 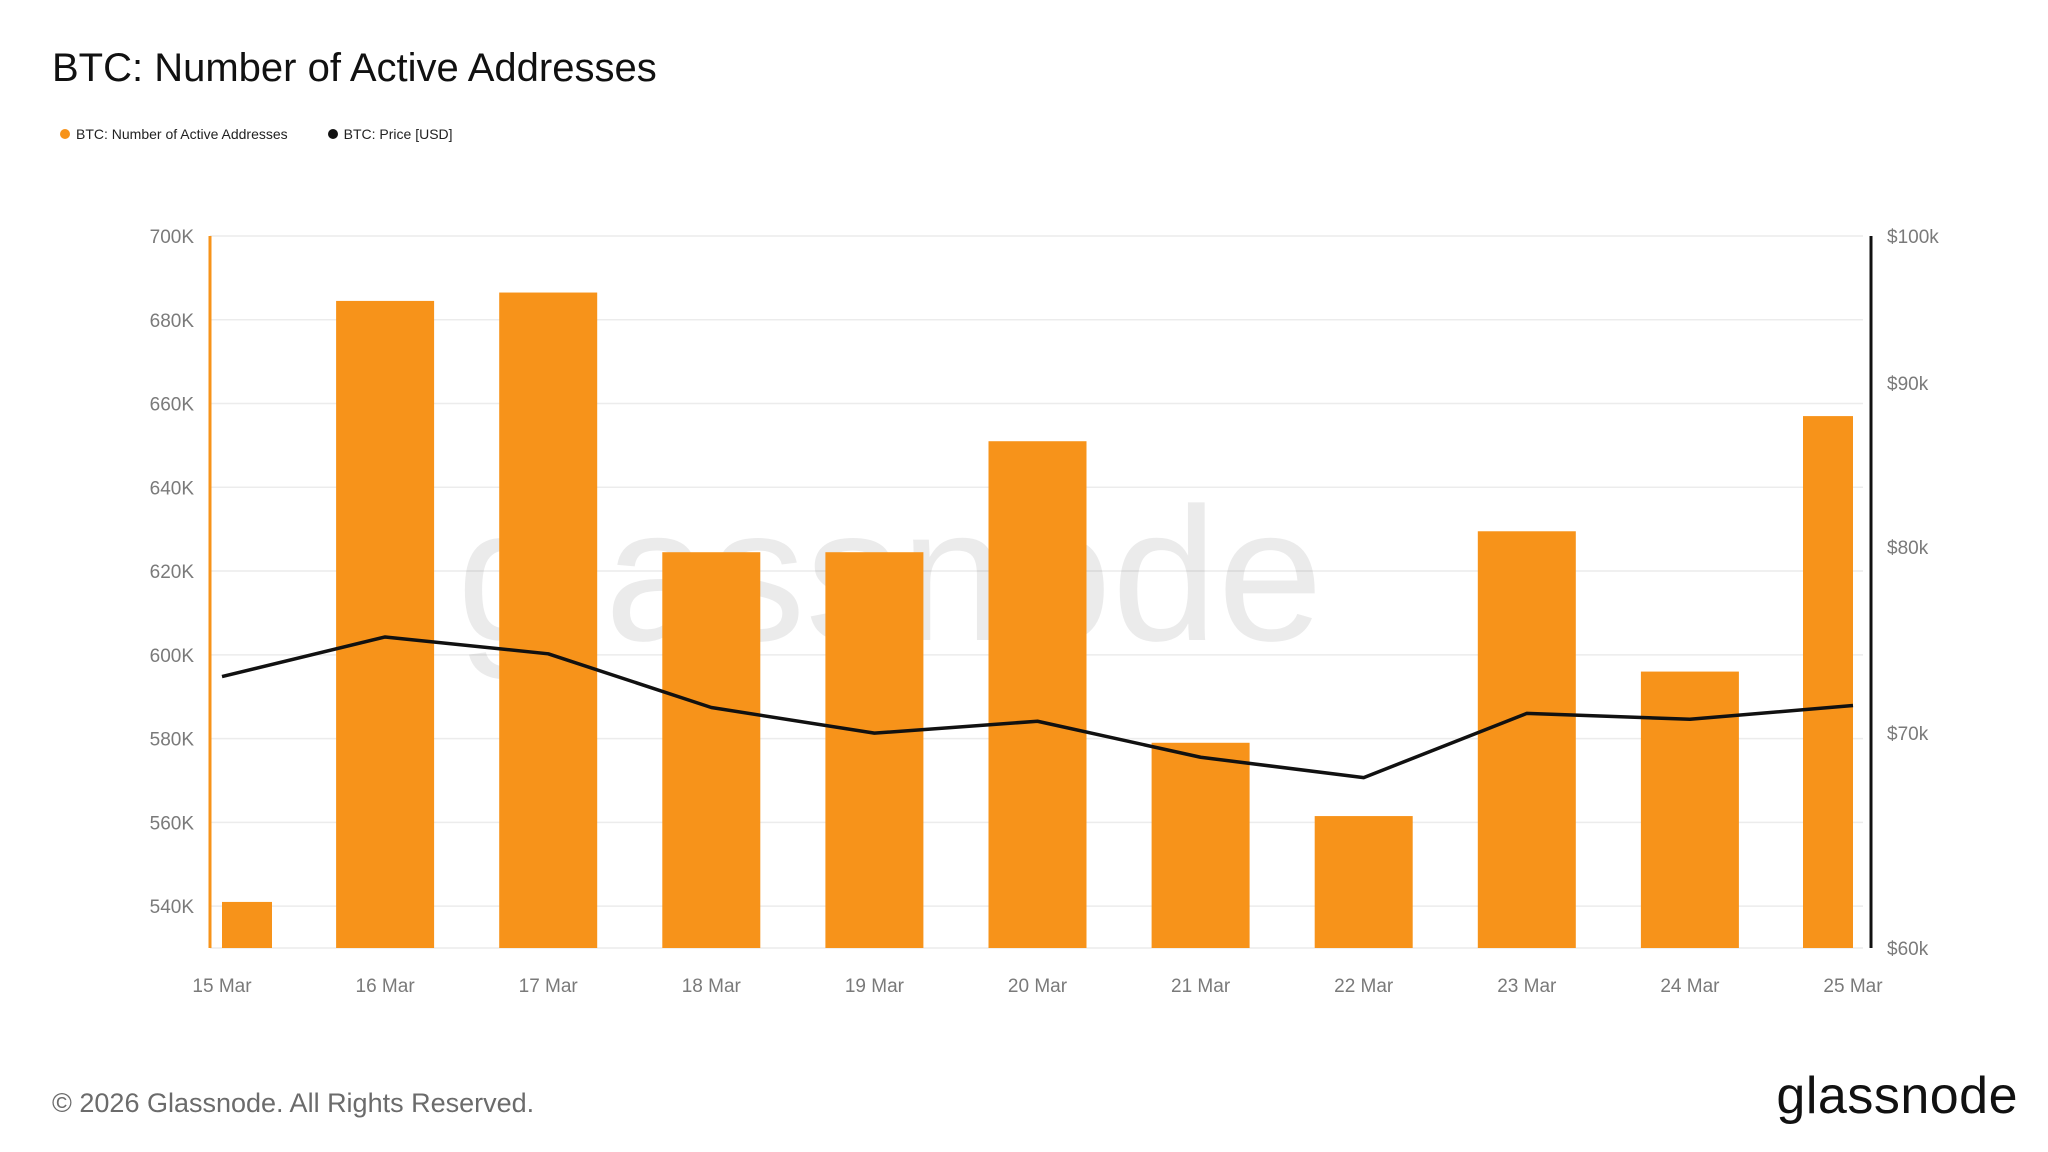 I want to click on x-tick-label: 21 Mar, so click(x=1201, y=986).